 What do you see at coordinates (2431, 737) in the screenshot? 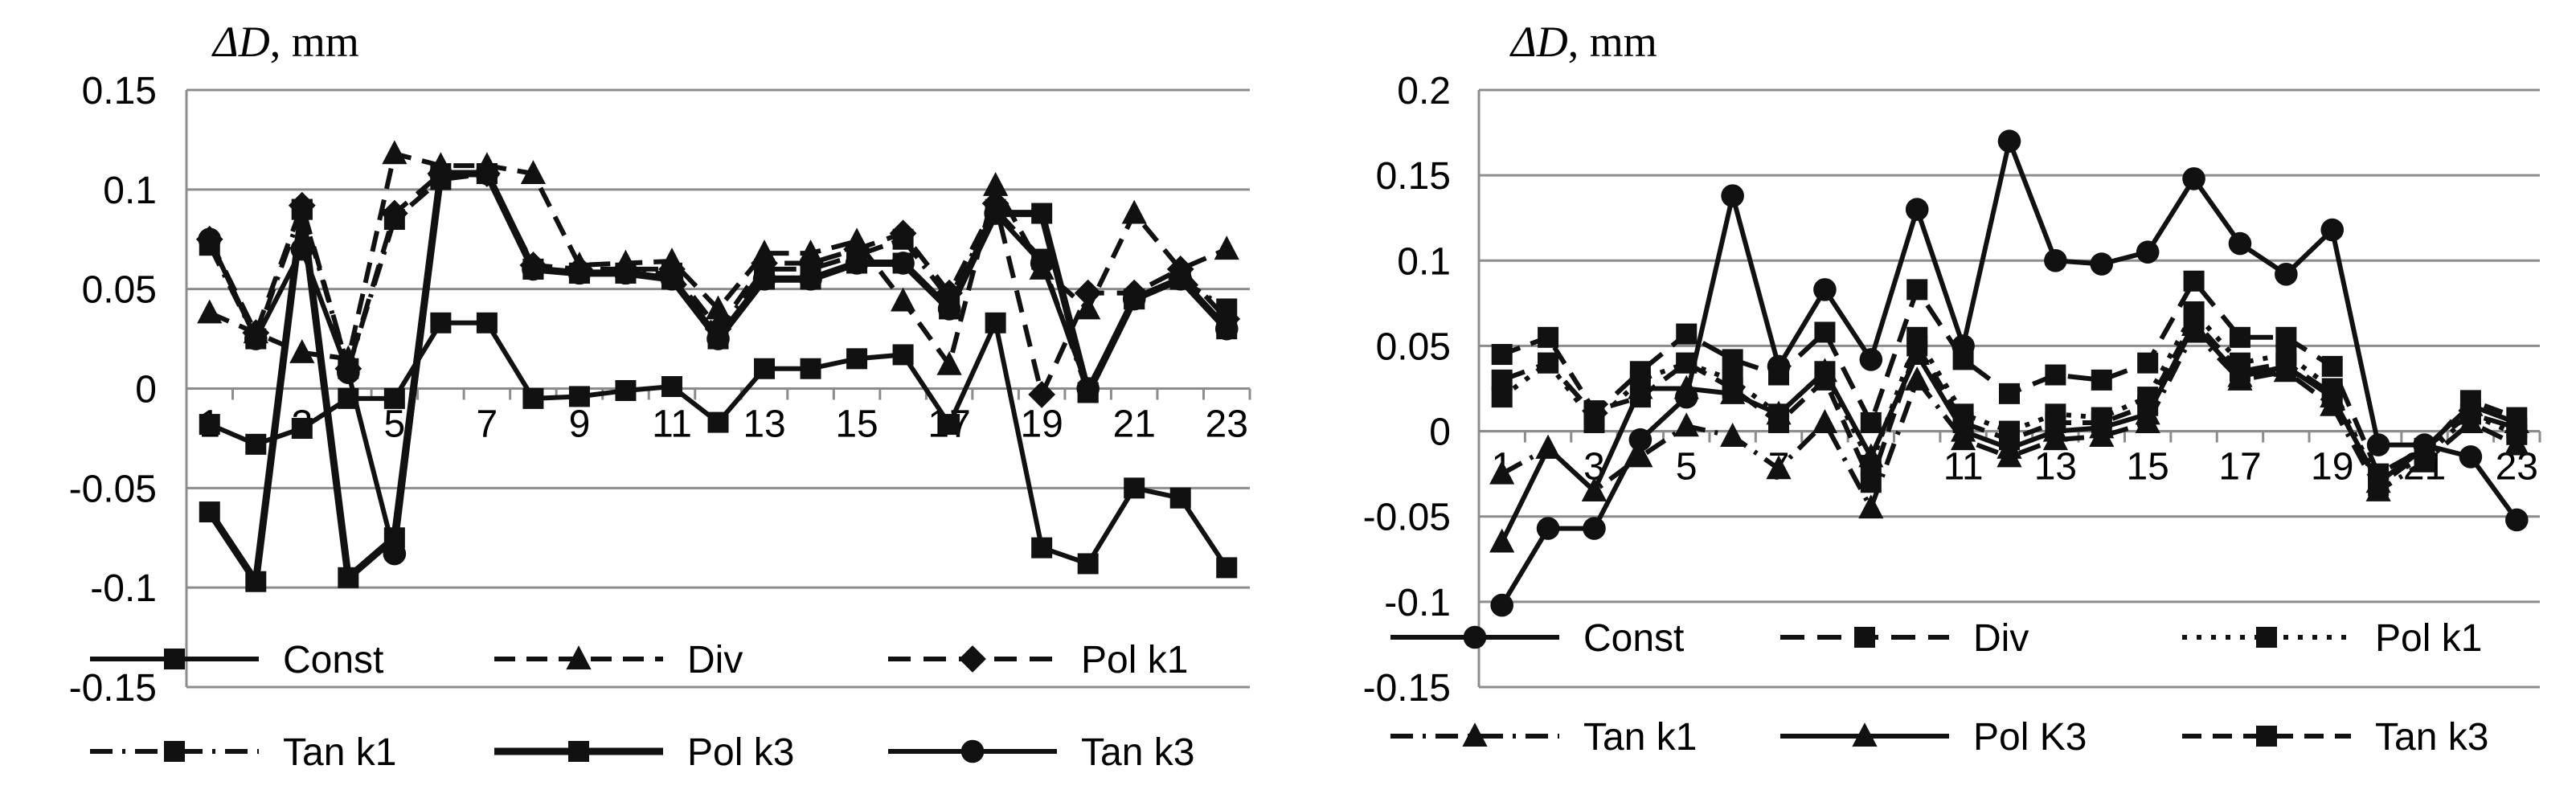
I see `legend-label: Tan k3` at bounding box center [2431, 737].